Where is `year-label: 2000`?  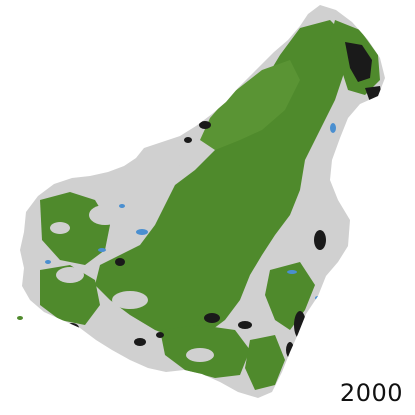
year-label: 2000 is located at coordinates (371, 393).